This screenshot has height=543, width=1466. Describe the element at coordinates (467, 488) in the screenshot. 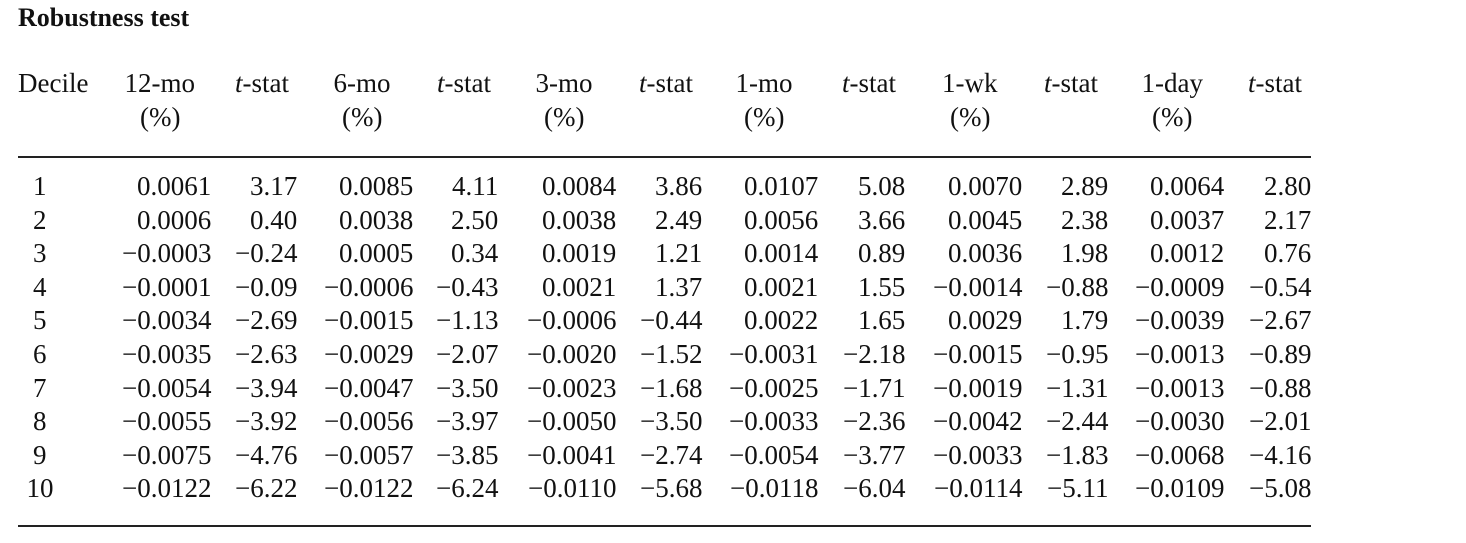

I see `table-cell: −6.24` at that location.